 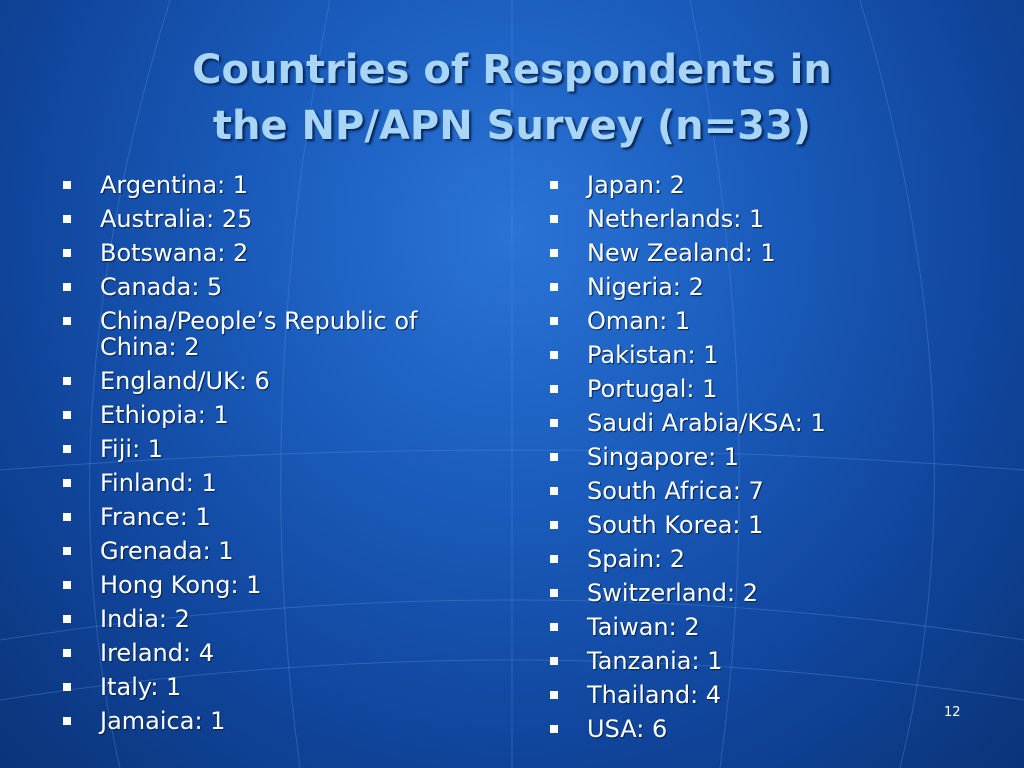 I want to click on list-item-text: Canada: 5, so click(x=161, y=287).